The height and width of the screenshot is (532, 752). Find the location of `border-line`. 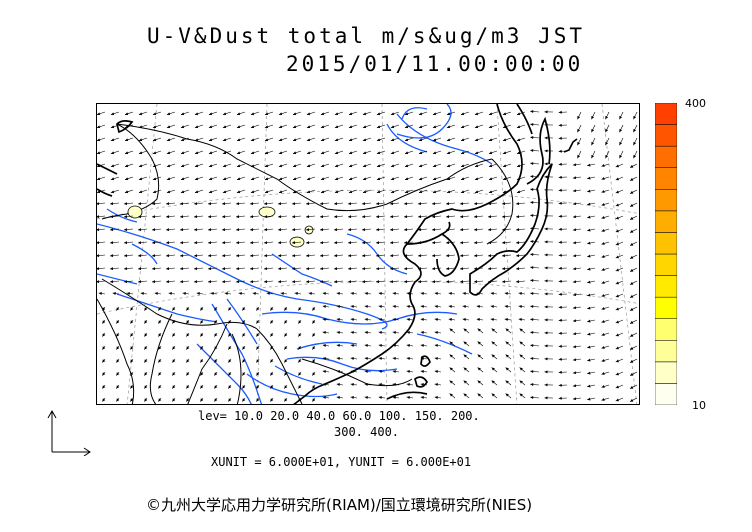

border-line is located at coordinates (207, 363).